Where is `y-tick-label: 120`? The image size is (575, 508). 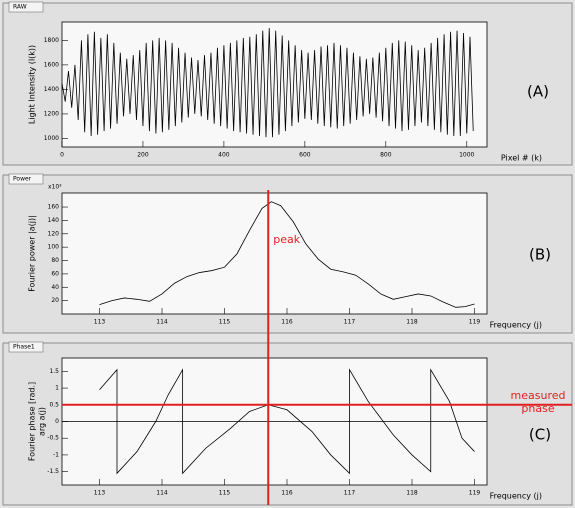
y-tick-label: 120 is located at coordinates (54, 233).